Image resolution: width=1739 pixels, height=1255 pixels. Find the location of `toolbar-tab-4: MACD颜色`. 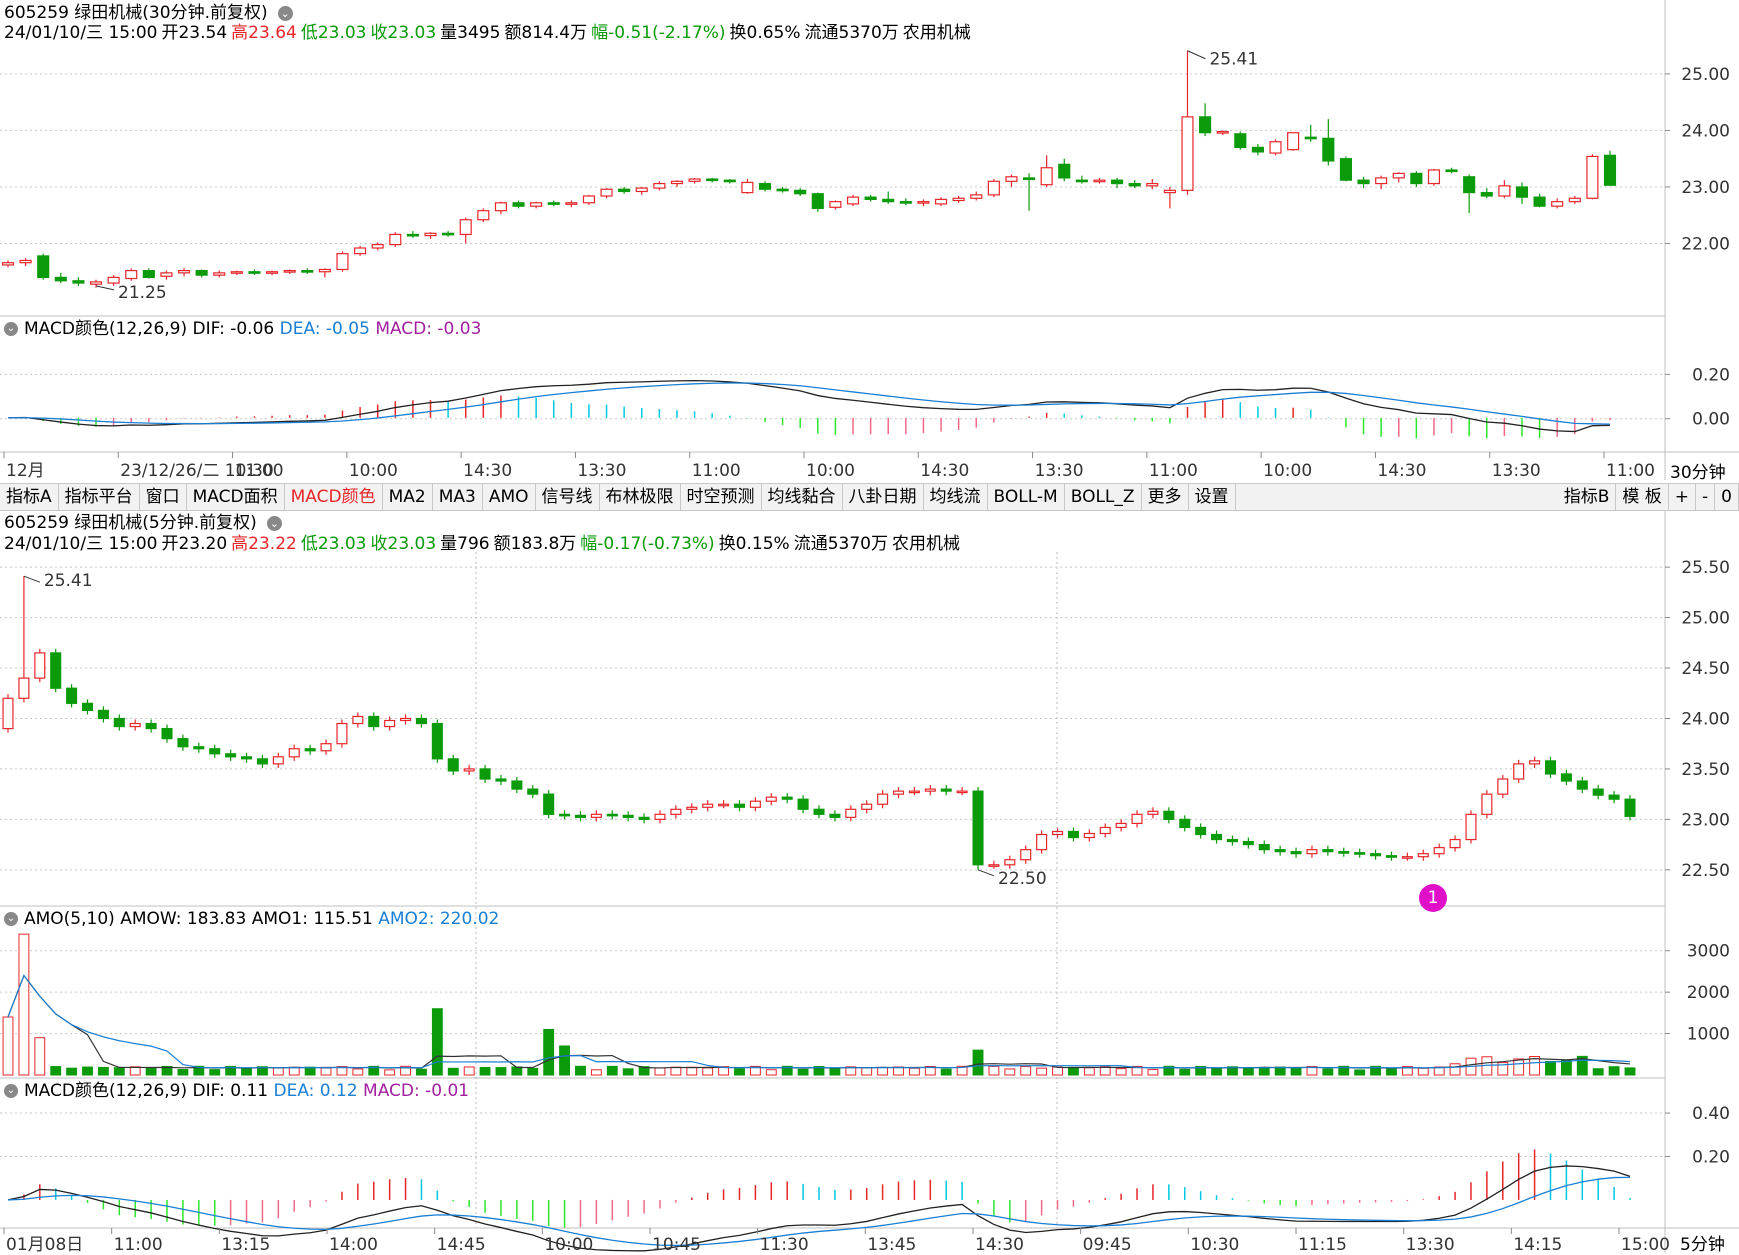

toolbar-tab-4: MACD颜色 is located at coordinates (334, 497).